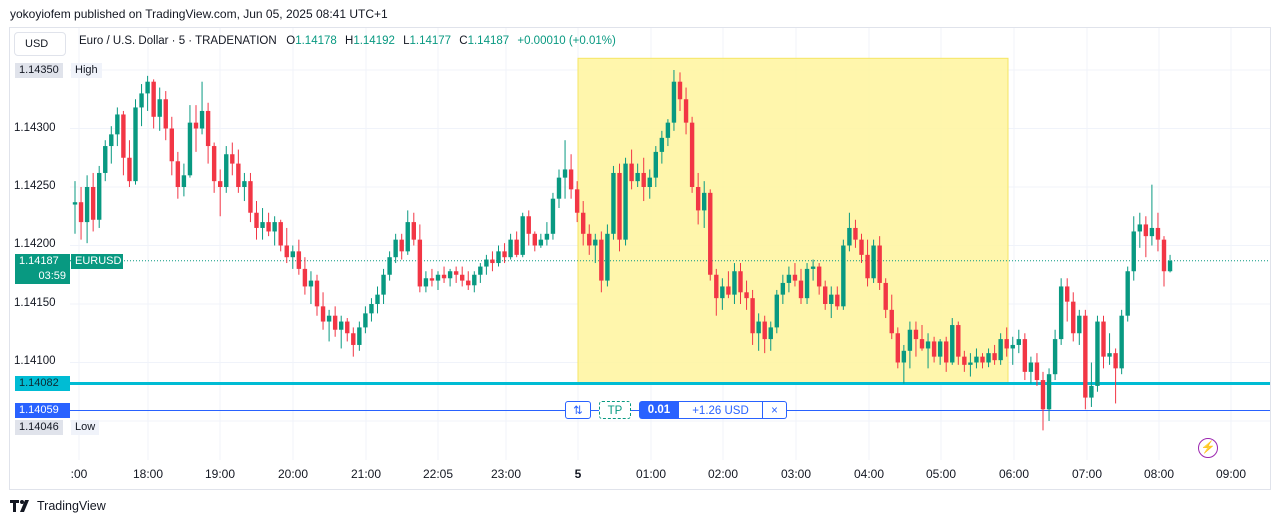 This screenshot has width=1281, height=524. Describe the element at coordinates (291, 41) in the screenshot. I see `legend-o-label: O` at that location.